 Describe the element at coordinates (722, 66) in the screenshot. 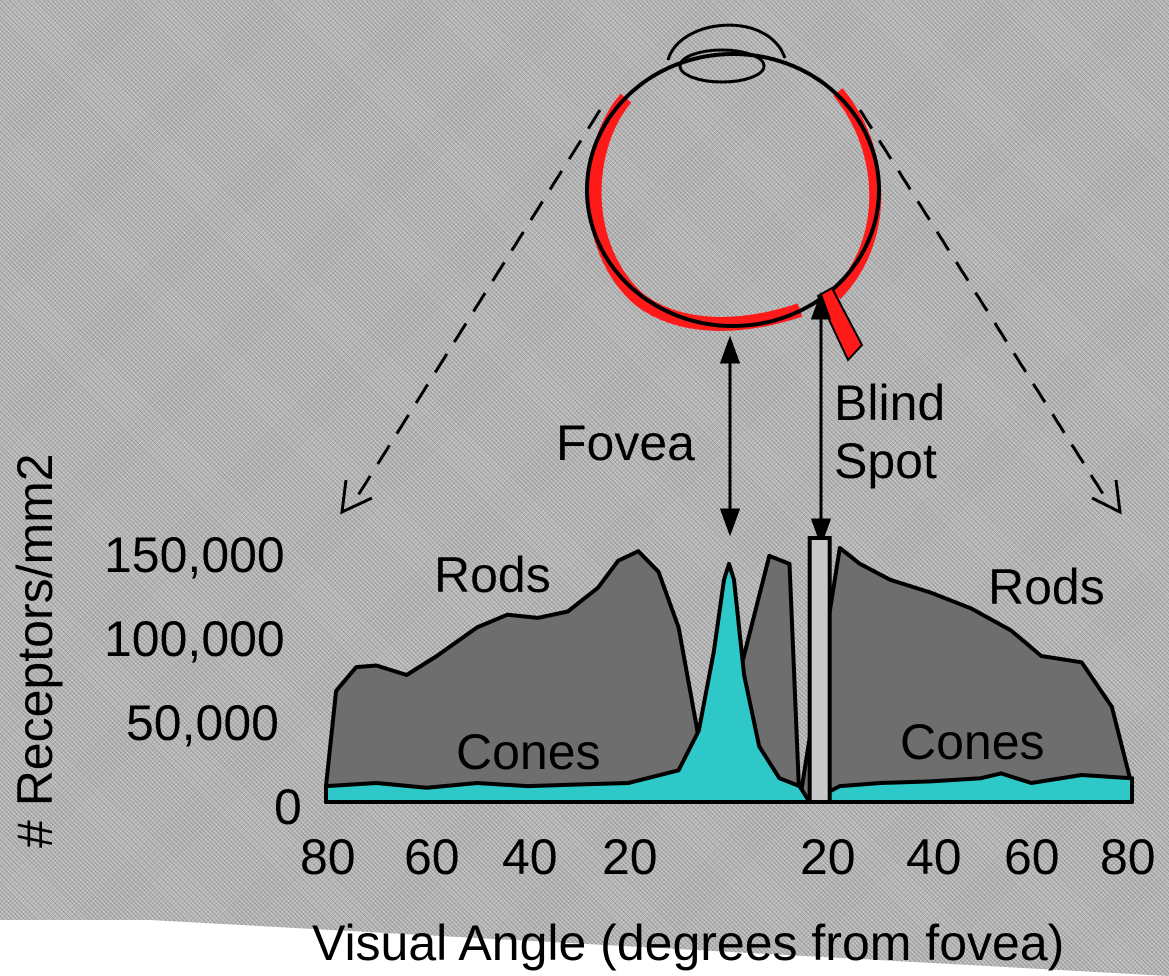

I see `eye-lens` at that location.